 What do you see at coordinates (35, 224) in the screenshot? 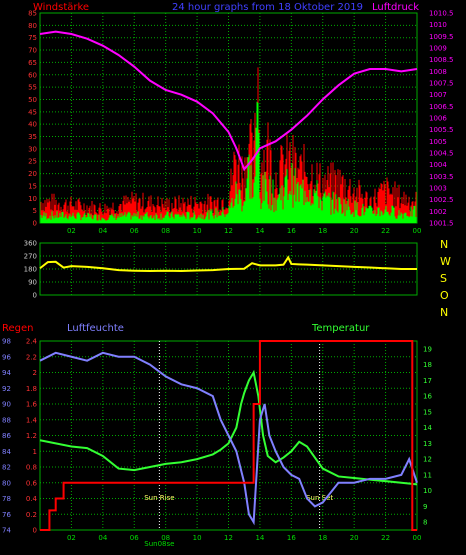
I see `y-tick-wind: 0` at bounding box center [35, 224].